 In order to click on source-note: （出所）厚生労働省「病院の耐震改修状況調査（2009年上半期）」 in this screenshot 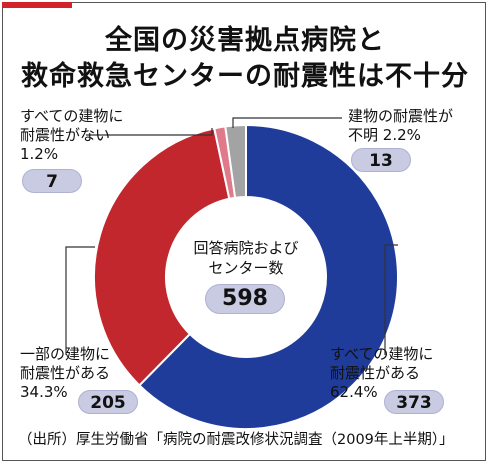, I will do `click(236, 440)`.